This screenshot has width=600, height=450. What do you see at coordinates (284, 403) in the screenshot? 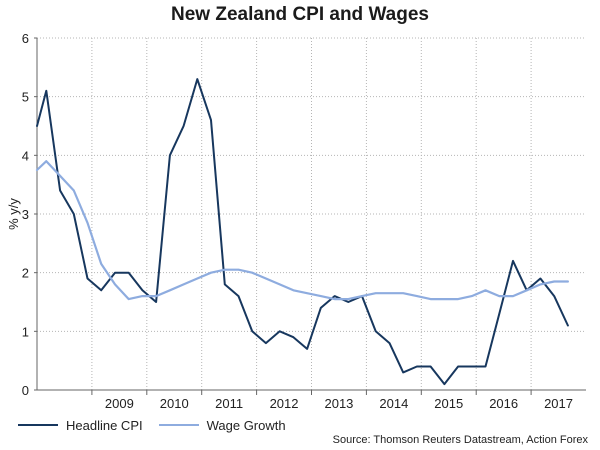
I see `x-tick-label: 2012` at bounding box center [284, 403].